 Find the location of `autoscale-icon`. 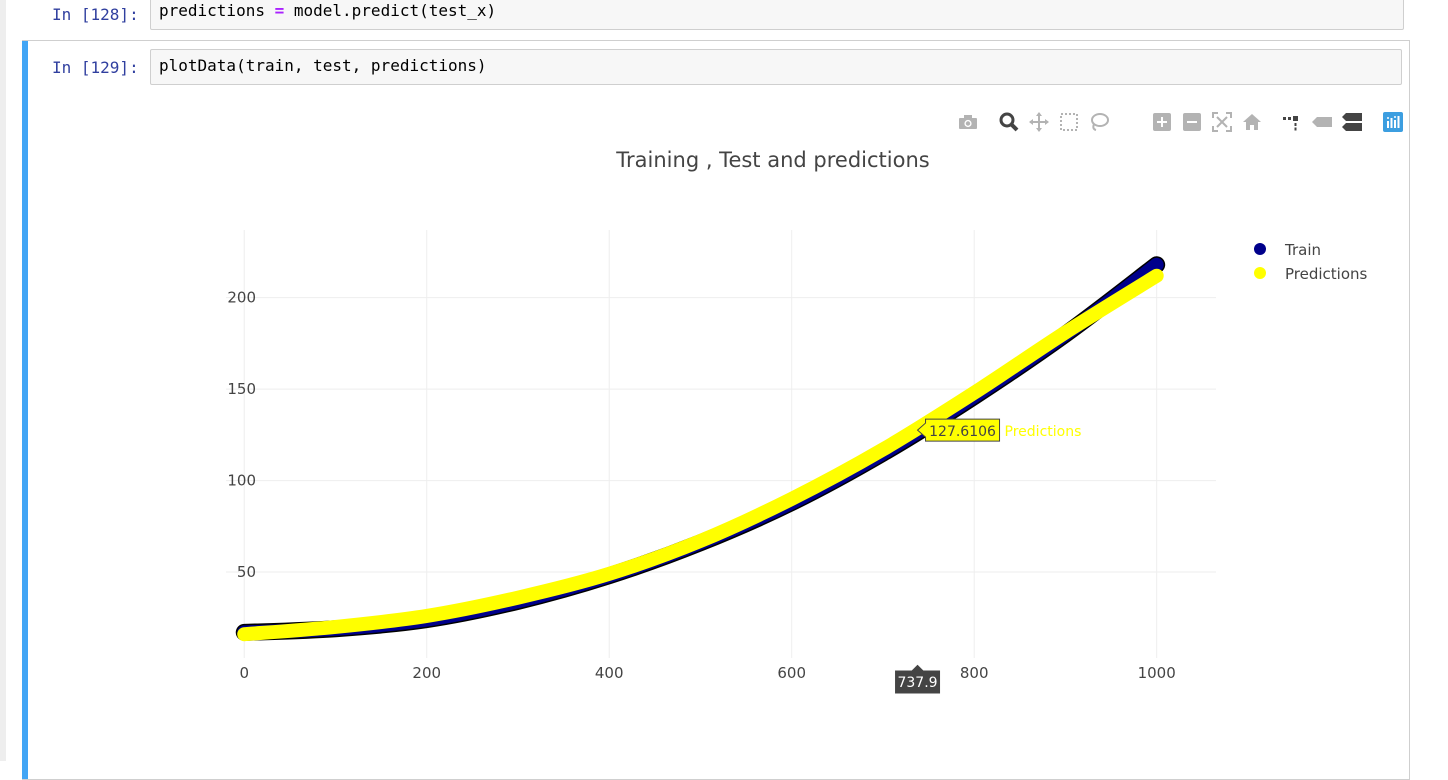

autoscale-icon is located at coordinates (1222, 122).